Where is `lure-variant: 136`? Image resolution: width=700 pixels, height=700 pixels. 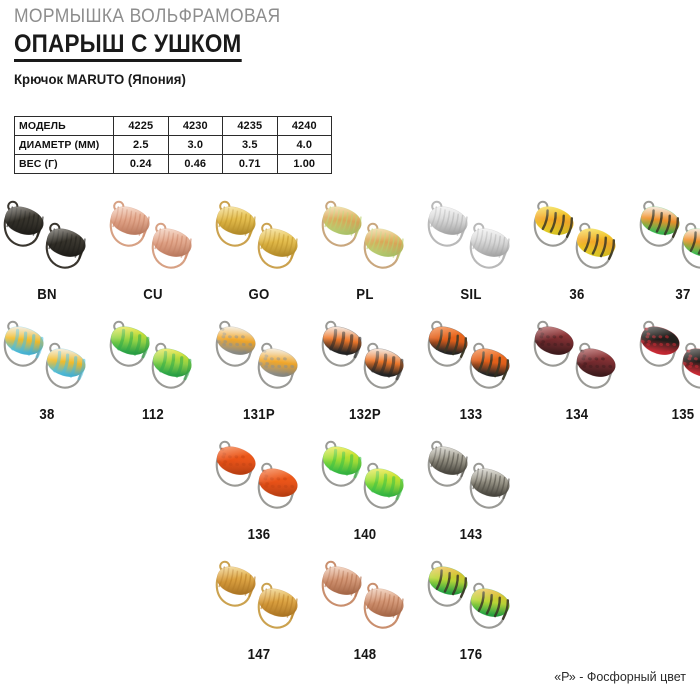 lure-variant: 136 is located at coordinates (259, 496).